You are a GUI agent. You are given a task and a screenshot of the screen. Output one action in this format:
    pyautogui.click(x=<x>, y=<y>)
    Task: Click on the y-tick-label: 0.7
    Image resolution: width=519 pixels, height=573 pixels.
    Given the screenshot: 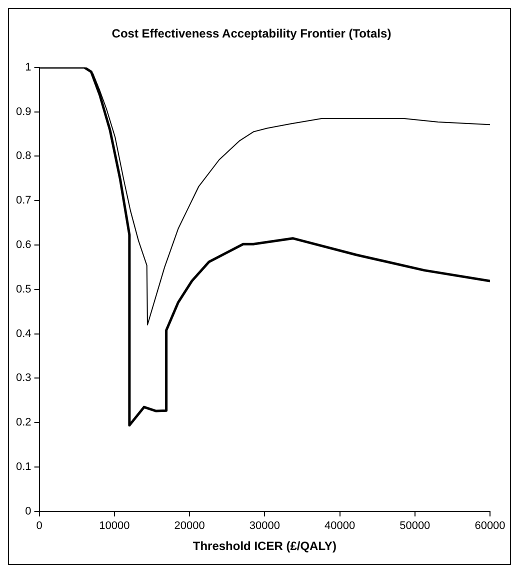 What is the action you would take?
    pyautogui.click(x=24, y=200)
    